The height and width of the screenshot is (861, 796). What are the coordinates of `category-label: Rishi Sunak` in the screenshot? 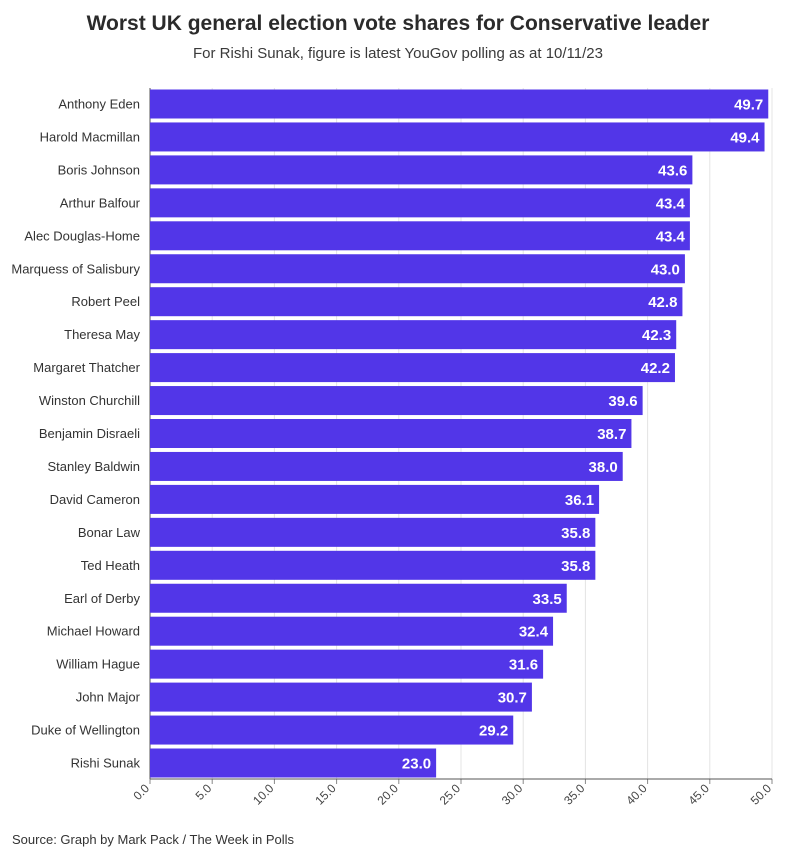 It's located at (106, 763).